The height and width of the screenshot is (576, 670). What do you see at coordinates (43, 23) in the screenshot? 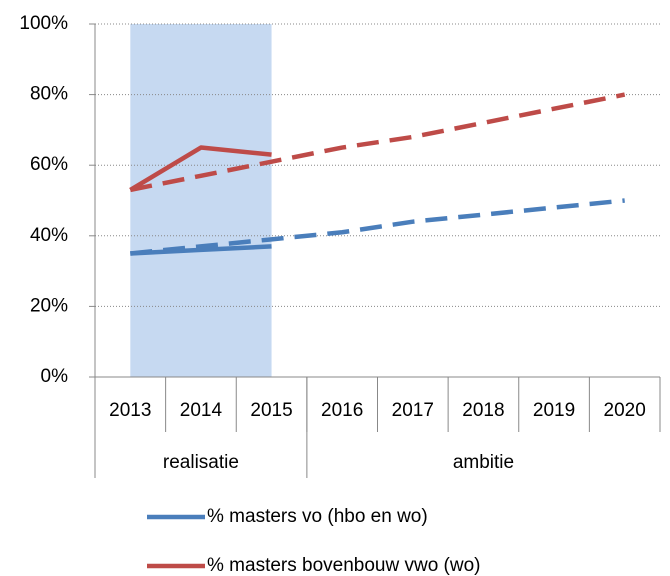
I see `y-tick-label: 100%` at bounding box center [43, 23].